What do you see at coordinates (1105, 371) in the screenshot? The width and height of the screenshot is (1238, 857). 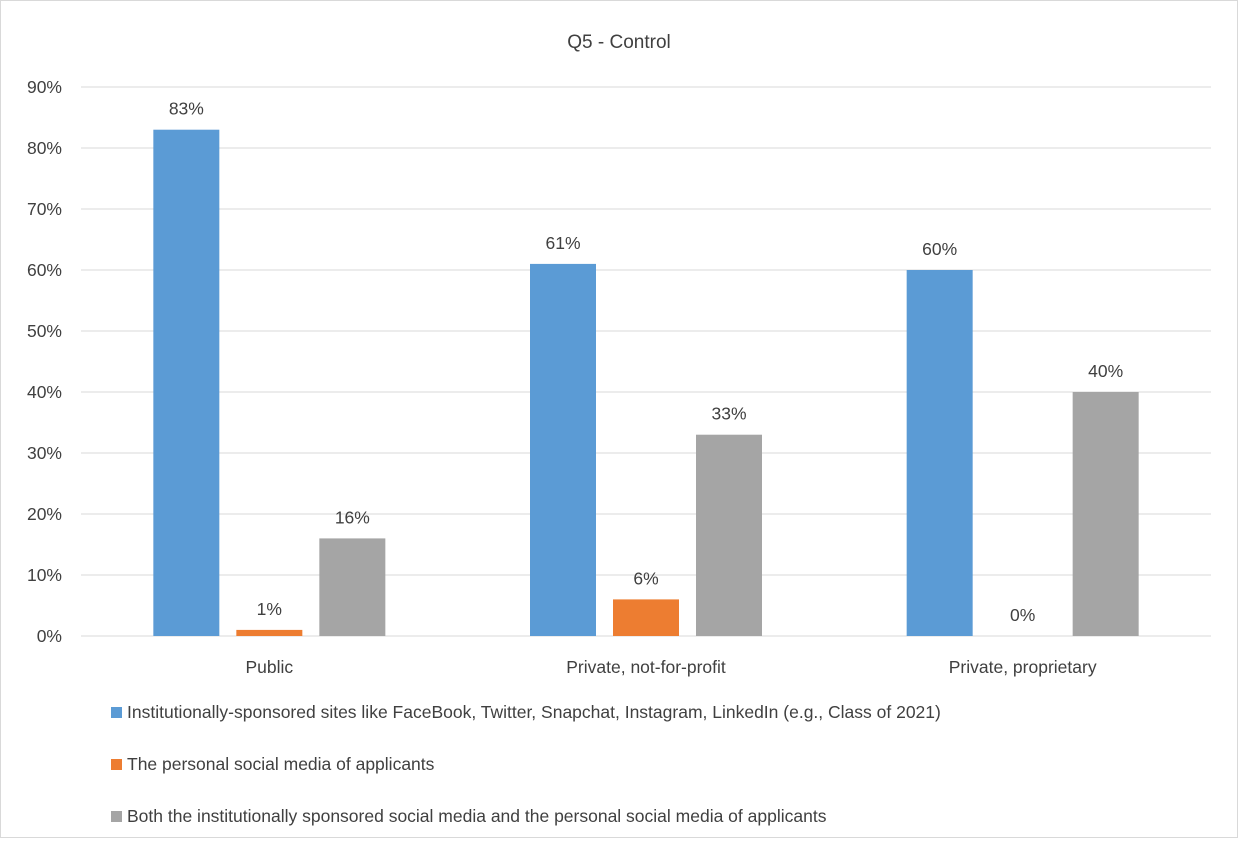 I see `data-label: 40%` at bounding box center [1105, 371].